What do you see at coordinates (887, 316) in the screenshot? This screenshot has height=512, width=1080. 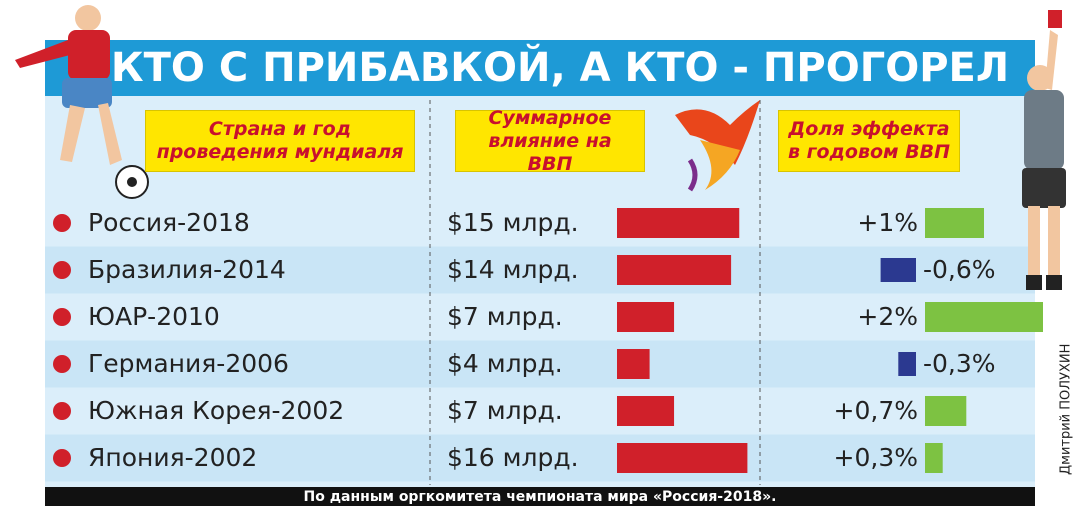 I see `value-label: +2%` at bounding box center [887, 316].